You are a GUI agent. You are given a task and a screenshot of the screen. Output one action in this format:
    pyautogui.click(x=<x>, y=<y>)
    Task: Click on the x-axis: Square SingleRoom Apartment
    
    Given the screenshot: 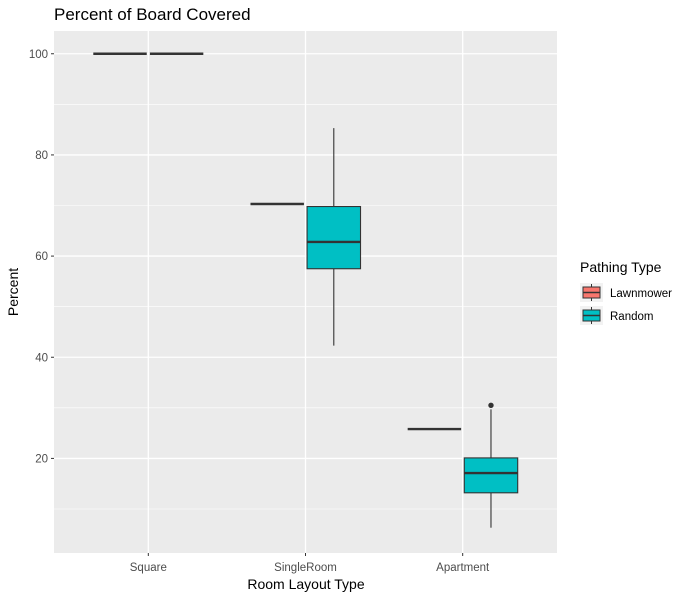 What is the action you would take?
    pyautogui.click(x=310, y=563)
    